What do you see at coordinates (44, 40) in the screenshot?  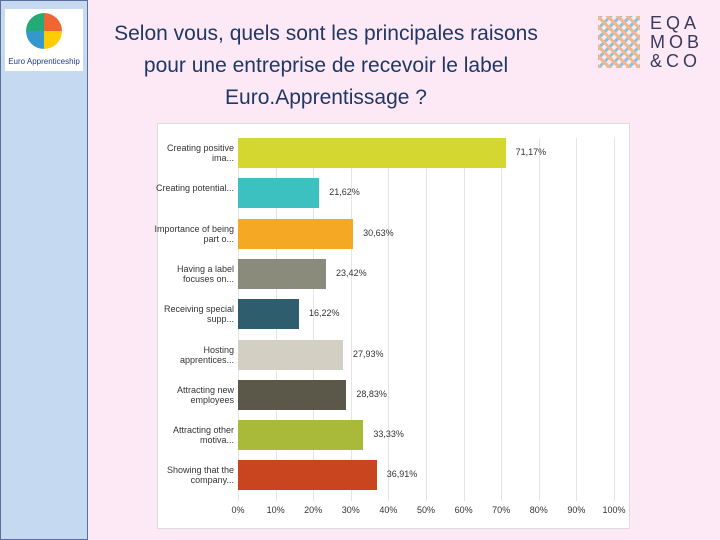 I see `logo: Euro Apprenticeship` at bounding box center [44, 40].